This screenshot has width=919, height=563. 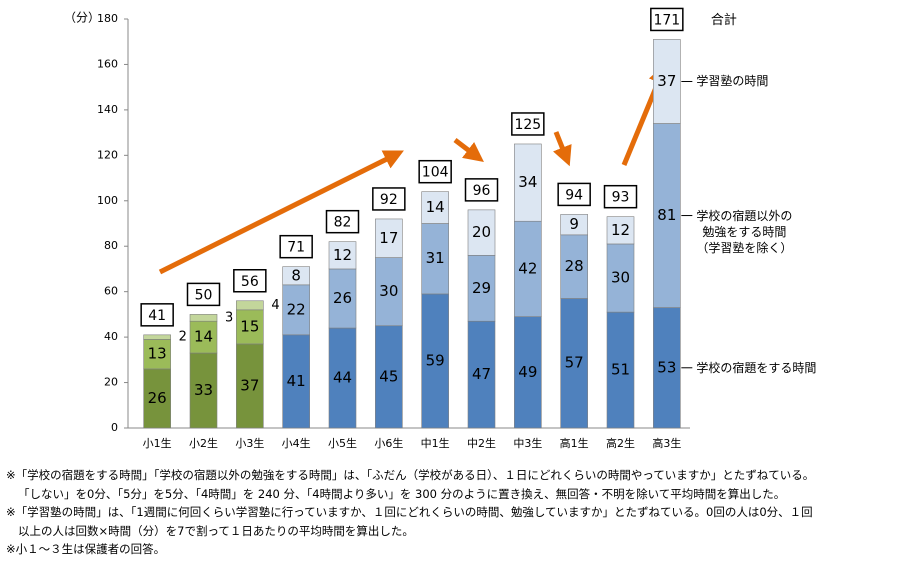 I want to click on data-label: 31, so click(x=435, y=258).